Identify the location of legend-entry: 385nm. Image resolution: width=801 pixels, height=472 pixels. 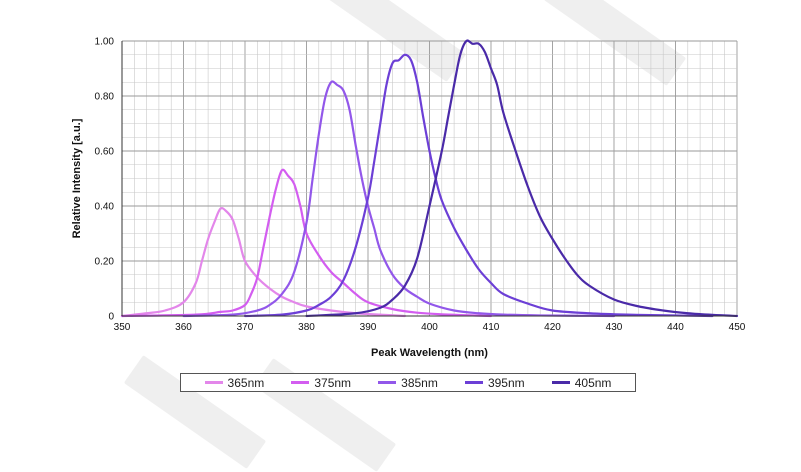
(408, 383).